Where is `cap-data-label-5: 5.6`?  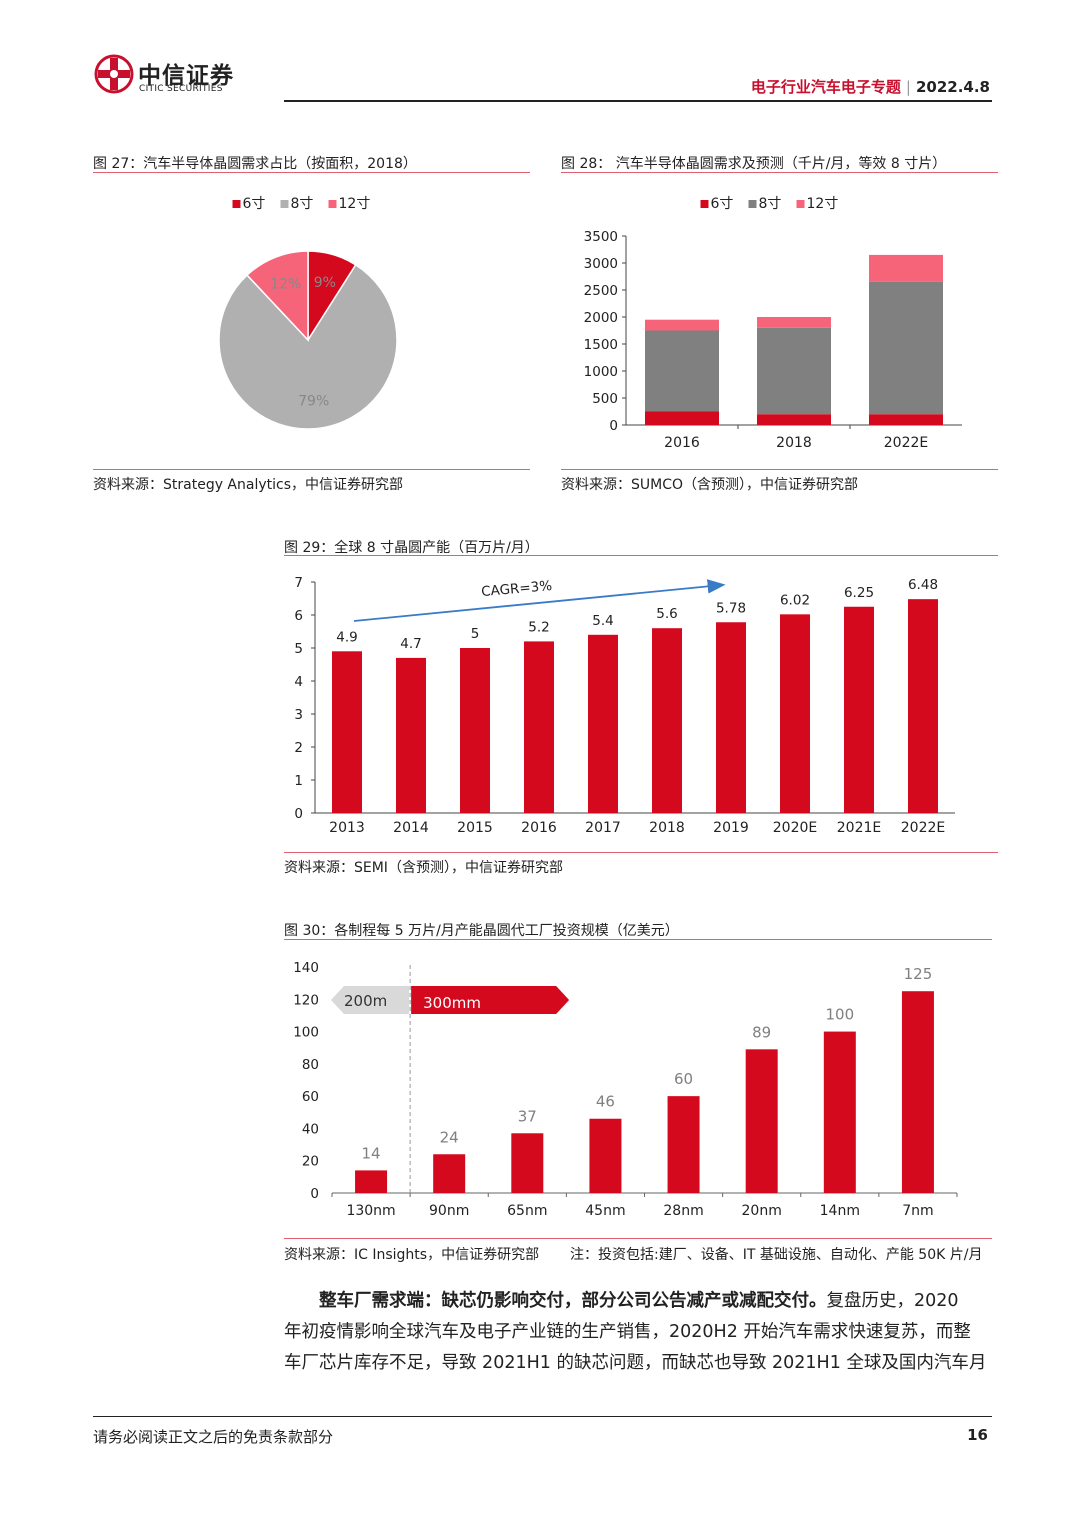
cap-data-label-5: 5.6 is located at coordinates (666, 614).